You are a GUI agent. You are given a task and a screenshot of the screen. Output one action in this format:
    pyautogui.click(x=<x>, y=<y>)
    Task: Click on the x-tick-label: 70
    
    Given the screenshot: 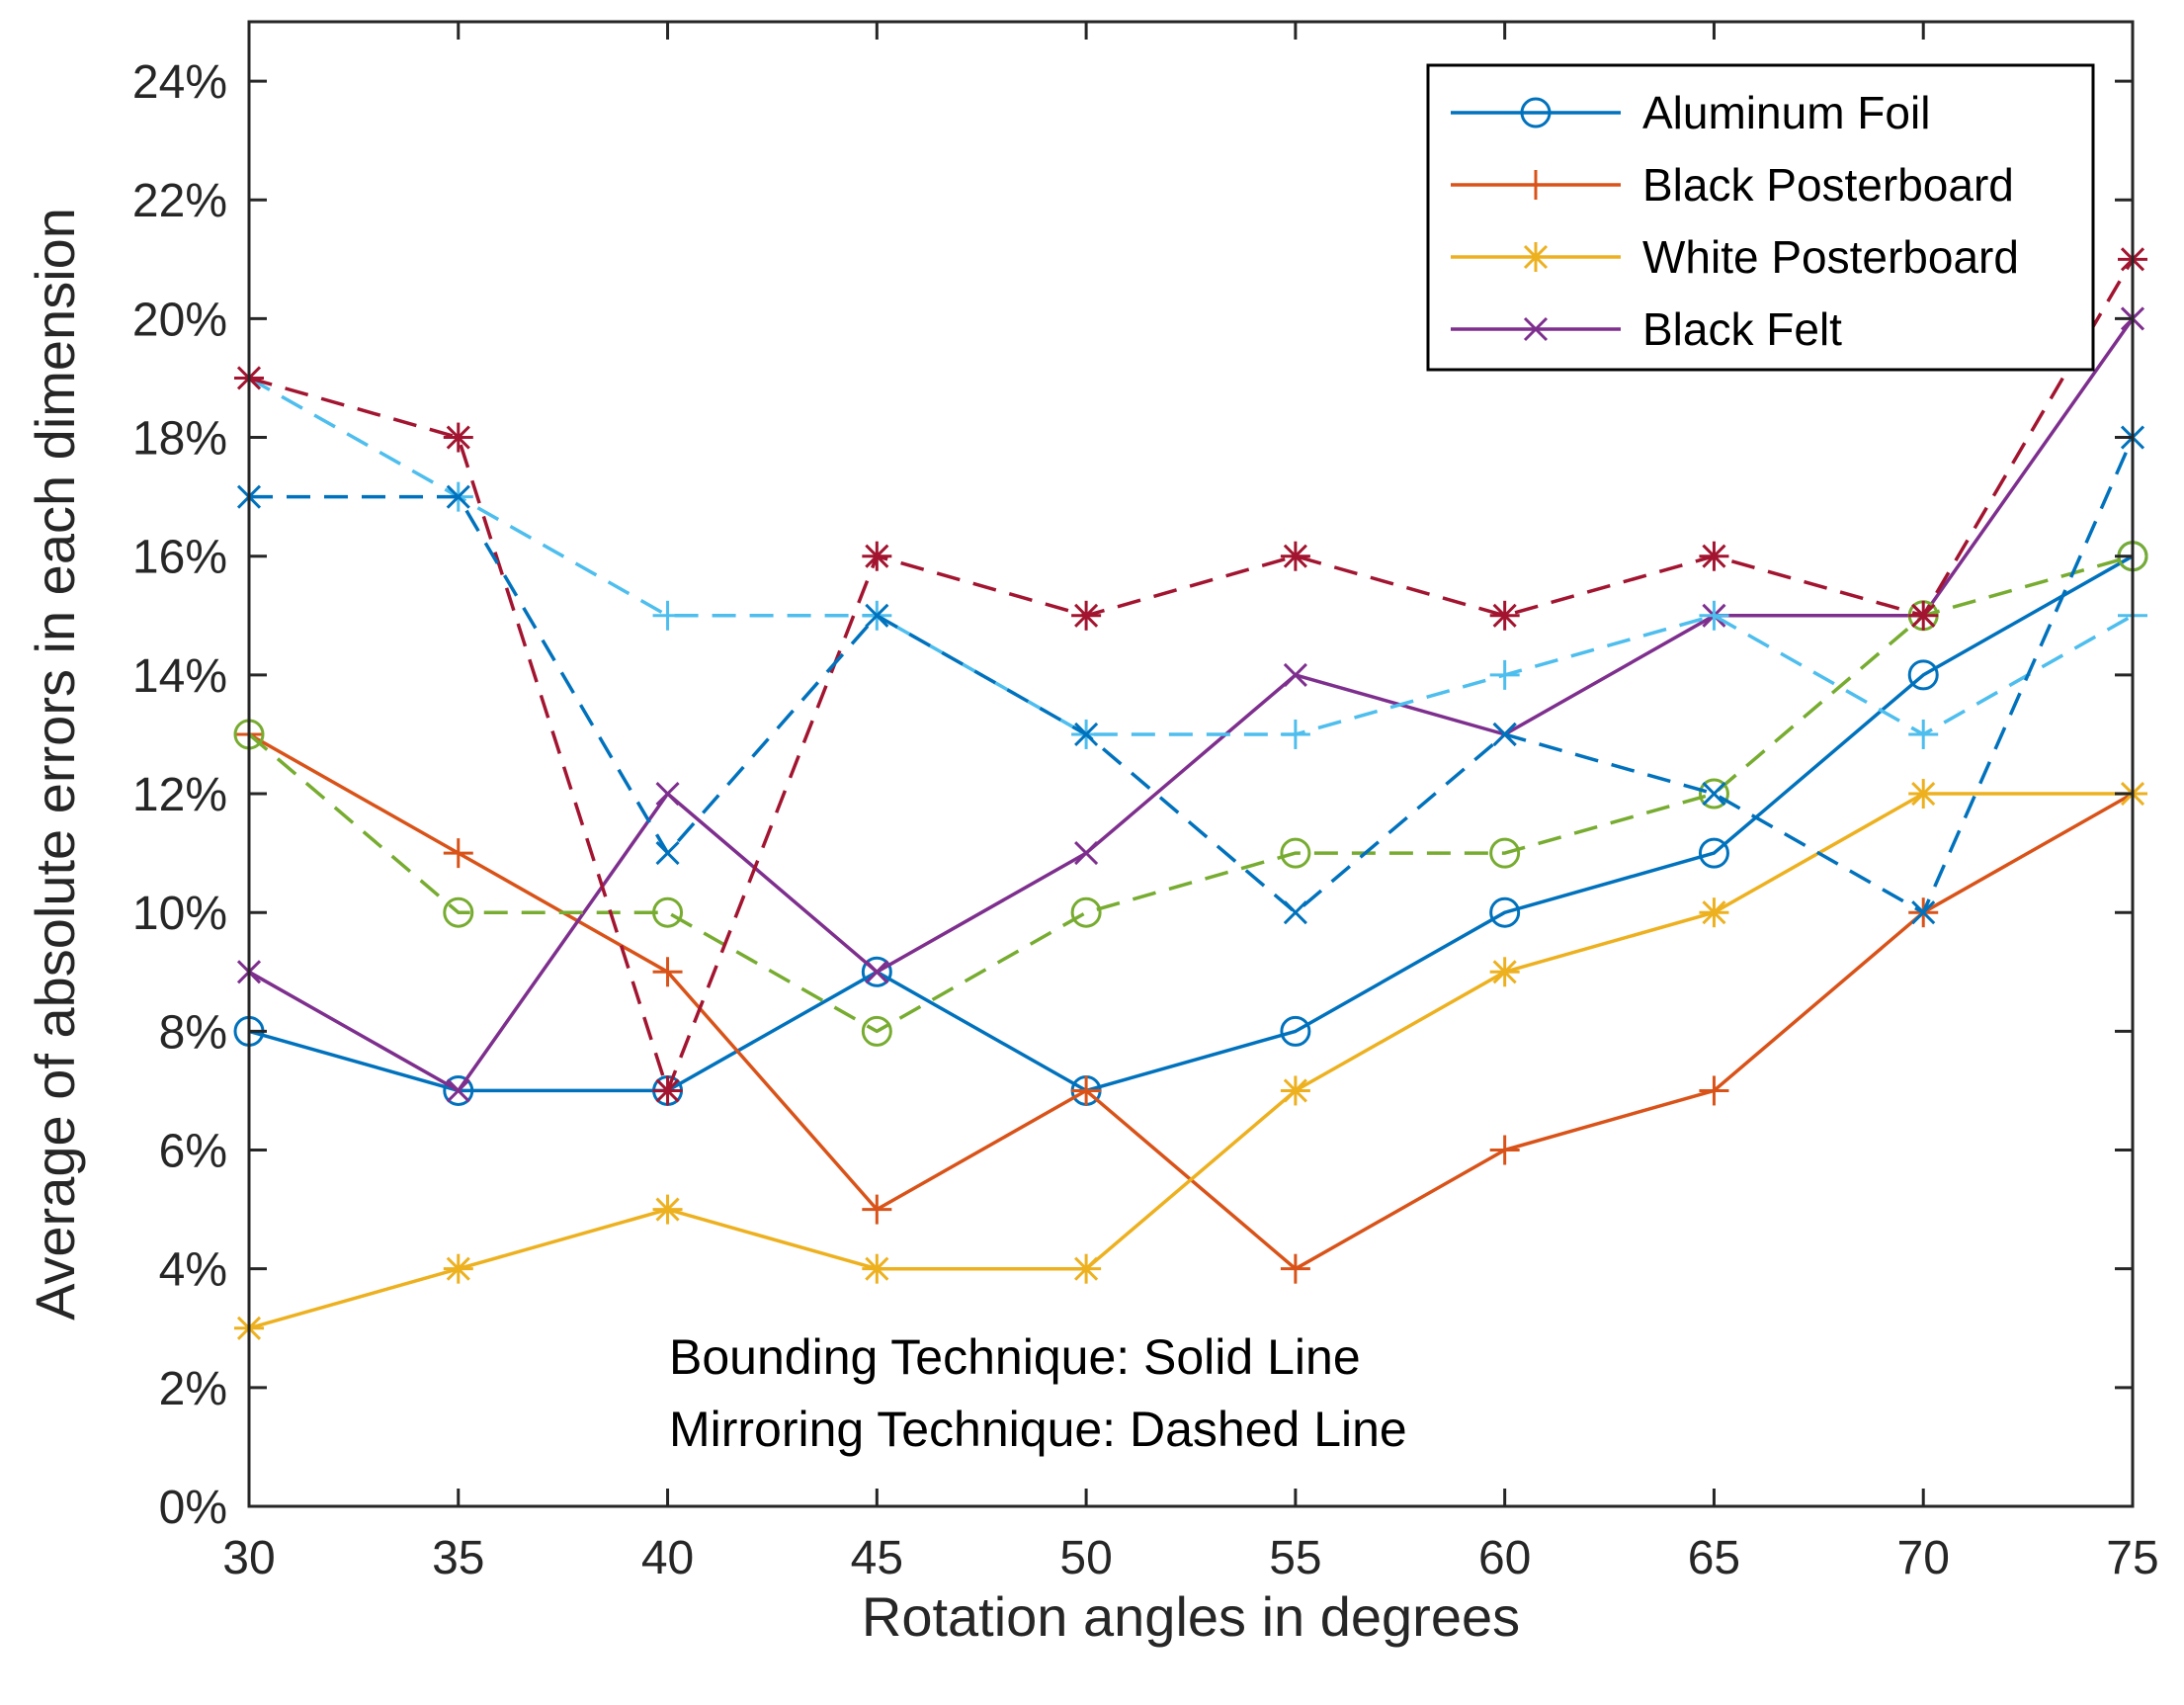 What is the action you would take?
    pyautogui.click(x=1923, y=1558)
    